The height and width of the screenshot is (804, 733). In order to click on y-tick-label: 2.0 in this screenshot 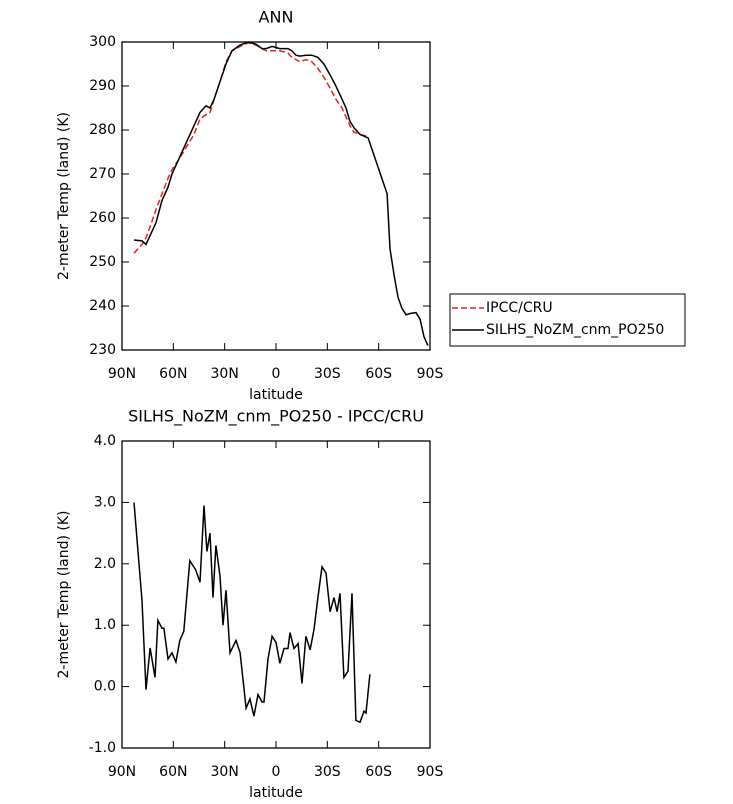, I will do `click(105, 564)`.